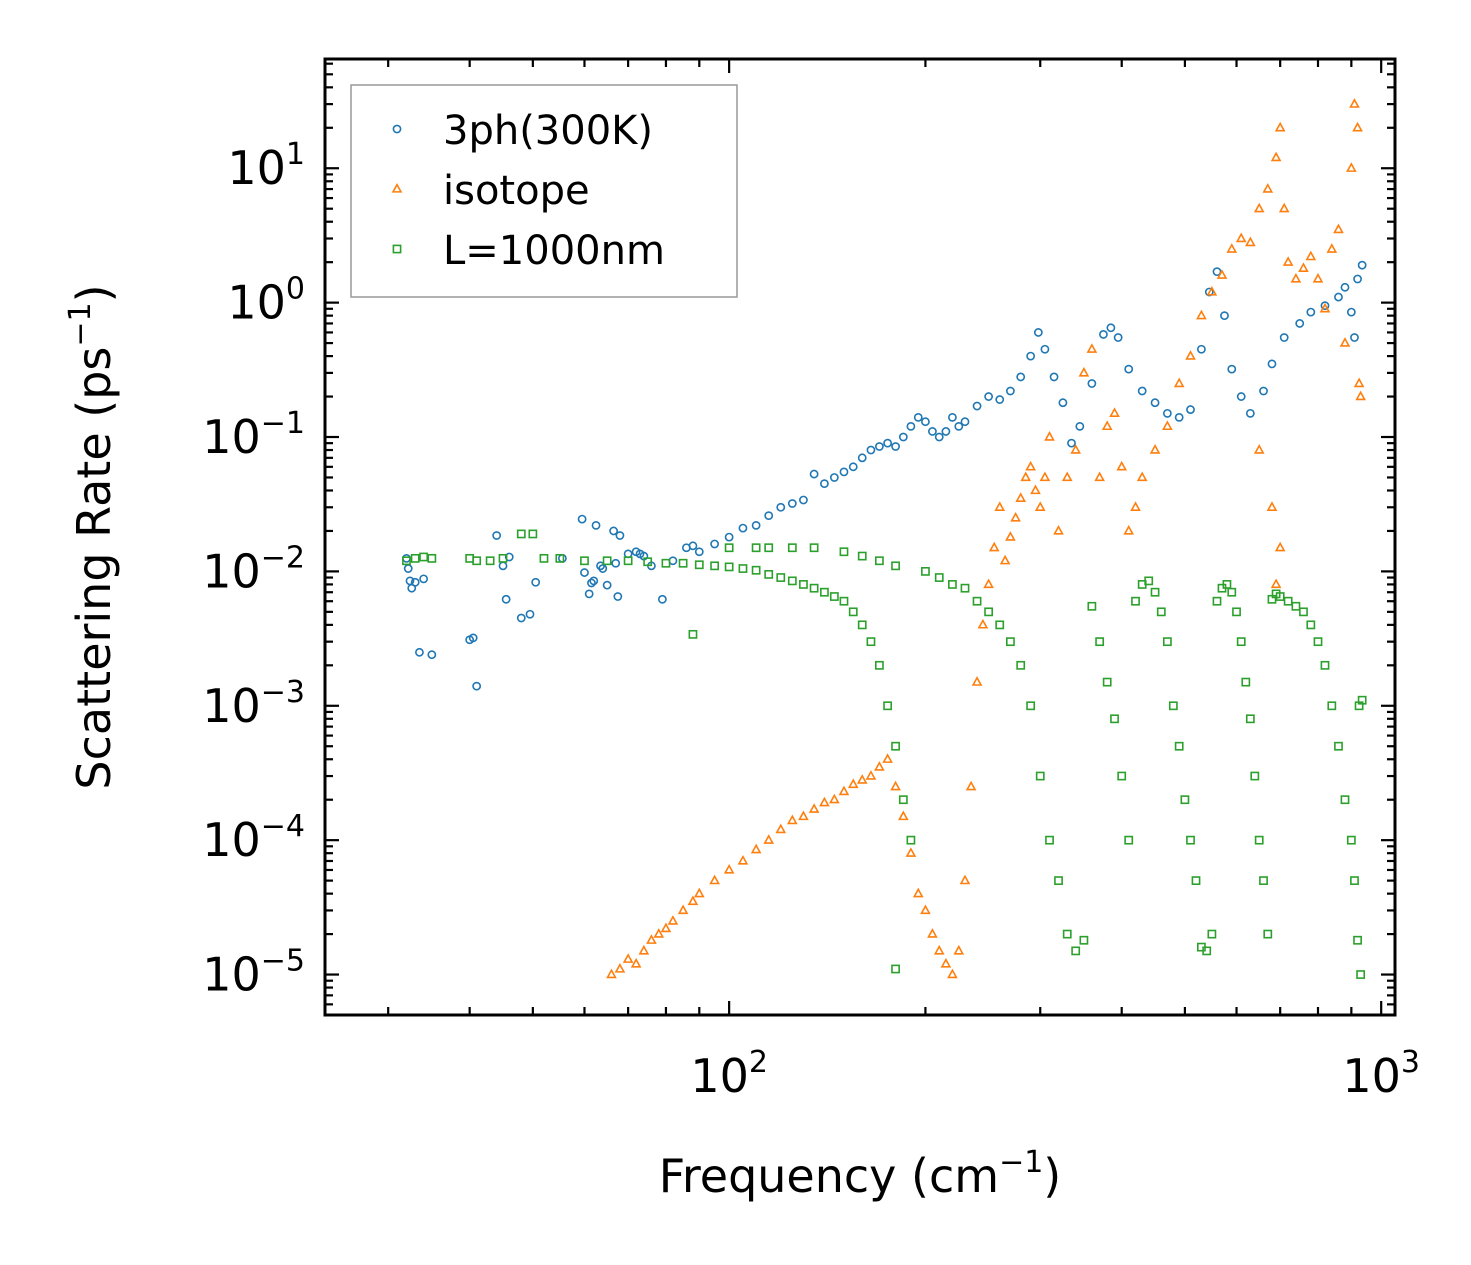  I want to click on legend-marker-point, so click(397, 249).